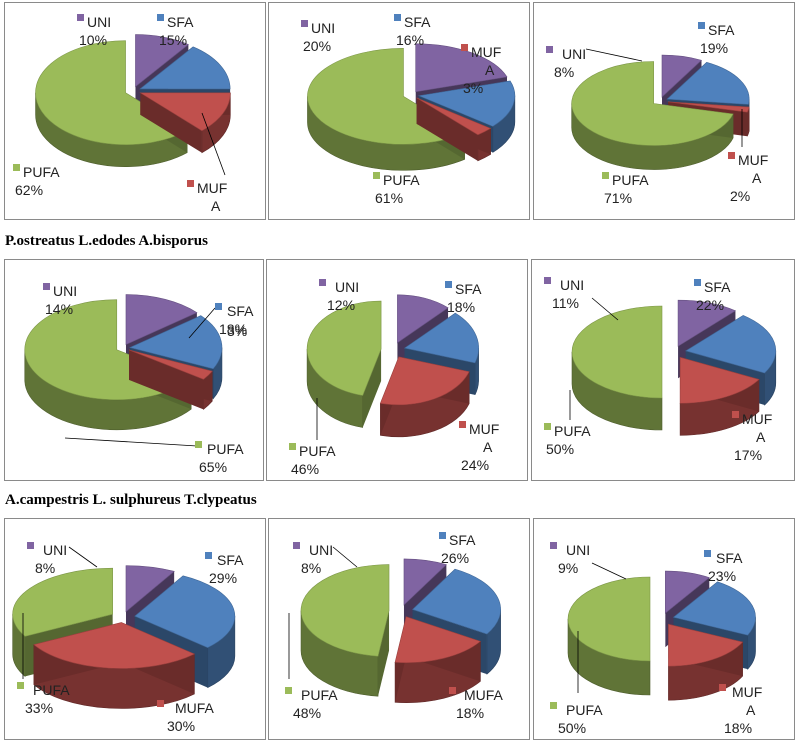  I want to click on slice-value-label-pufa: 71%, so click(618, 198).